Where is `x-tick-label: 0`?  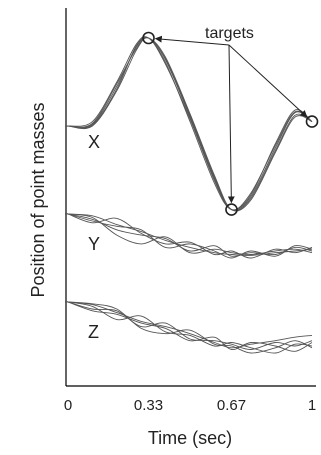
x-tick-label: 0 is located at coordinates (68, 405).